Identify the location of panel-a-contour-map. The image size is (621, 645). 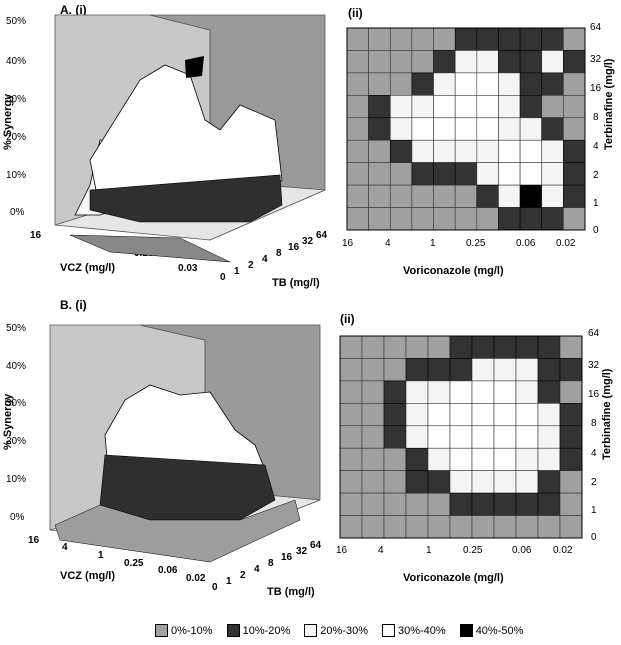
(466, 129).